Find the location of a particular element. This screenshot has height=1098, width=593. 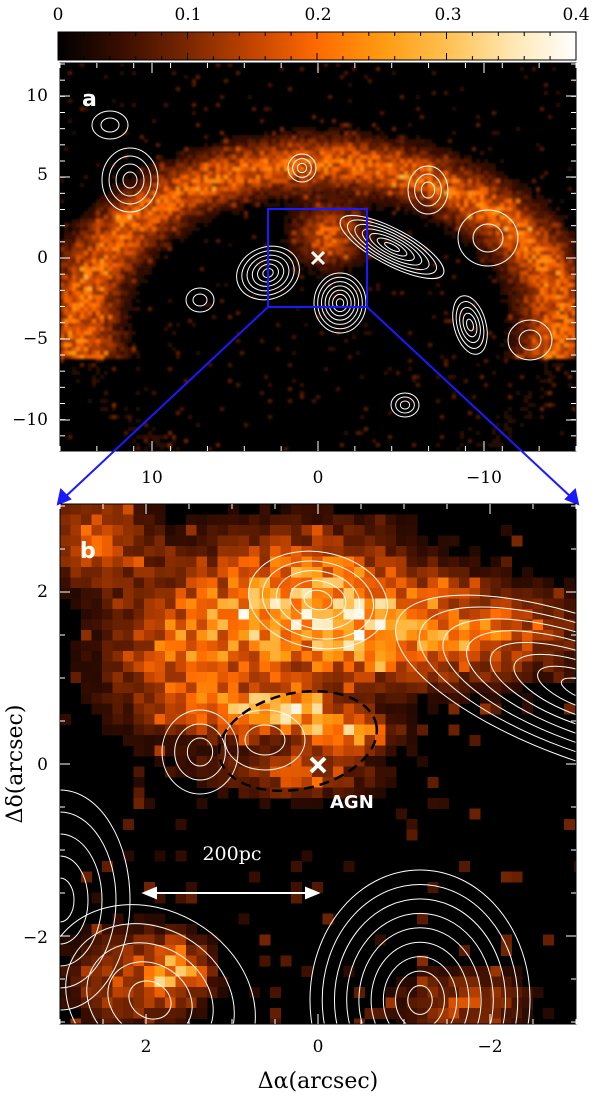

agn-marker-a is located at coordinates (318, 258).